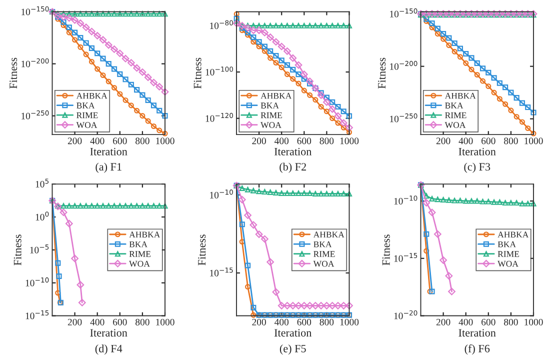 This screenshot has width=550, height=356. What do you see at coordinates (293, 167) in the screenshot?
I see `text: (b) F2` at bounding box center [293, 167].